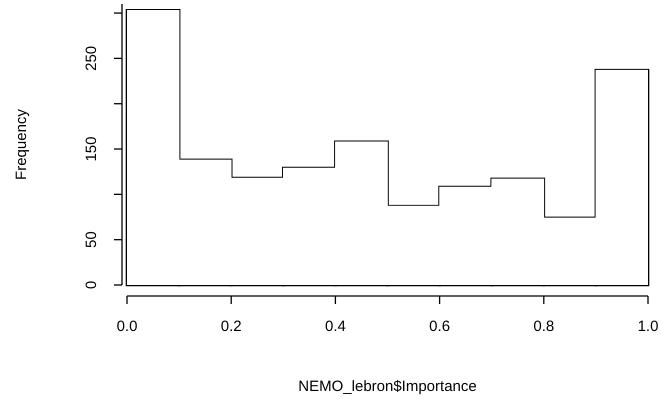 The height and width of the screenshot is (401, 664). What do you see at coordinates (335, 327) in the screenshot?
I see `x-tick-label: 0.4` at bounding box center [335, 327].